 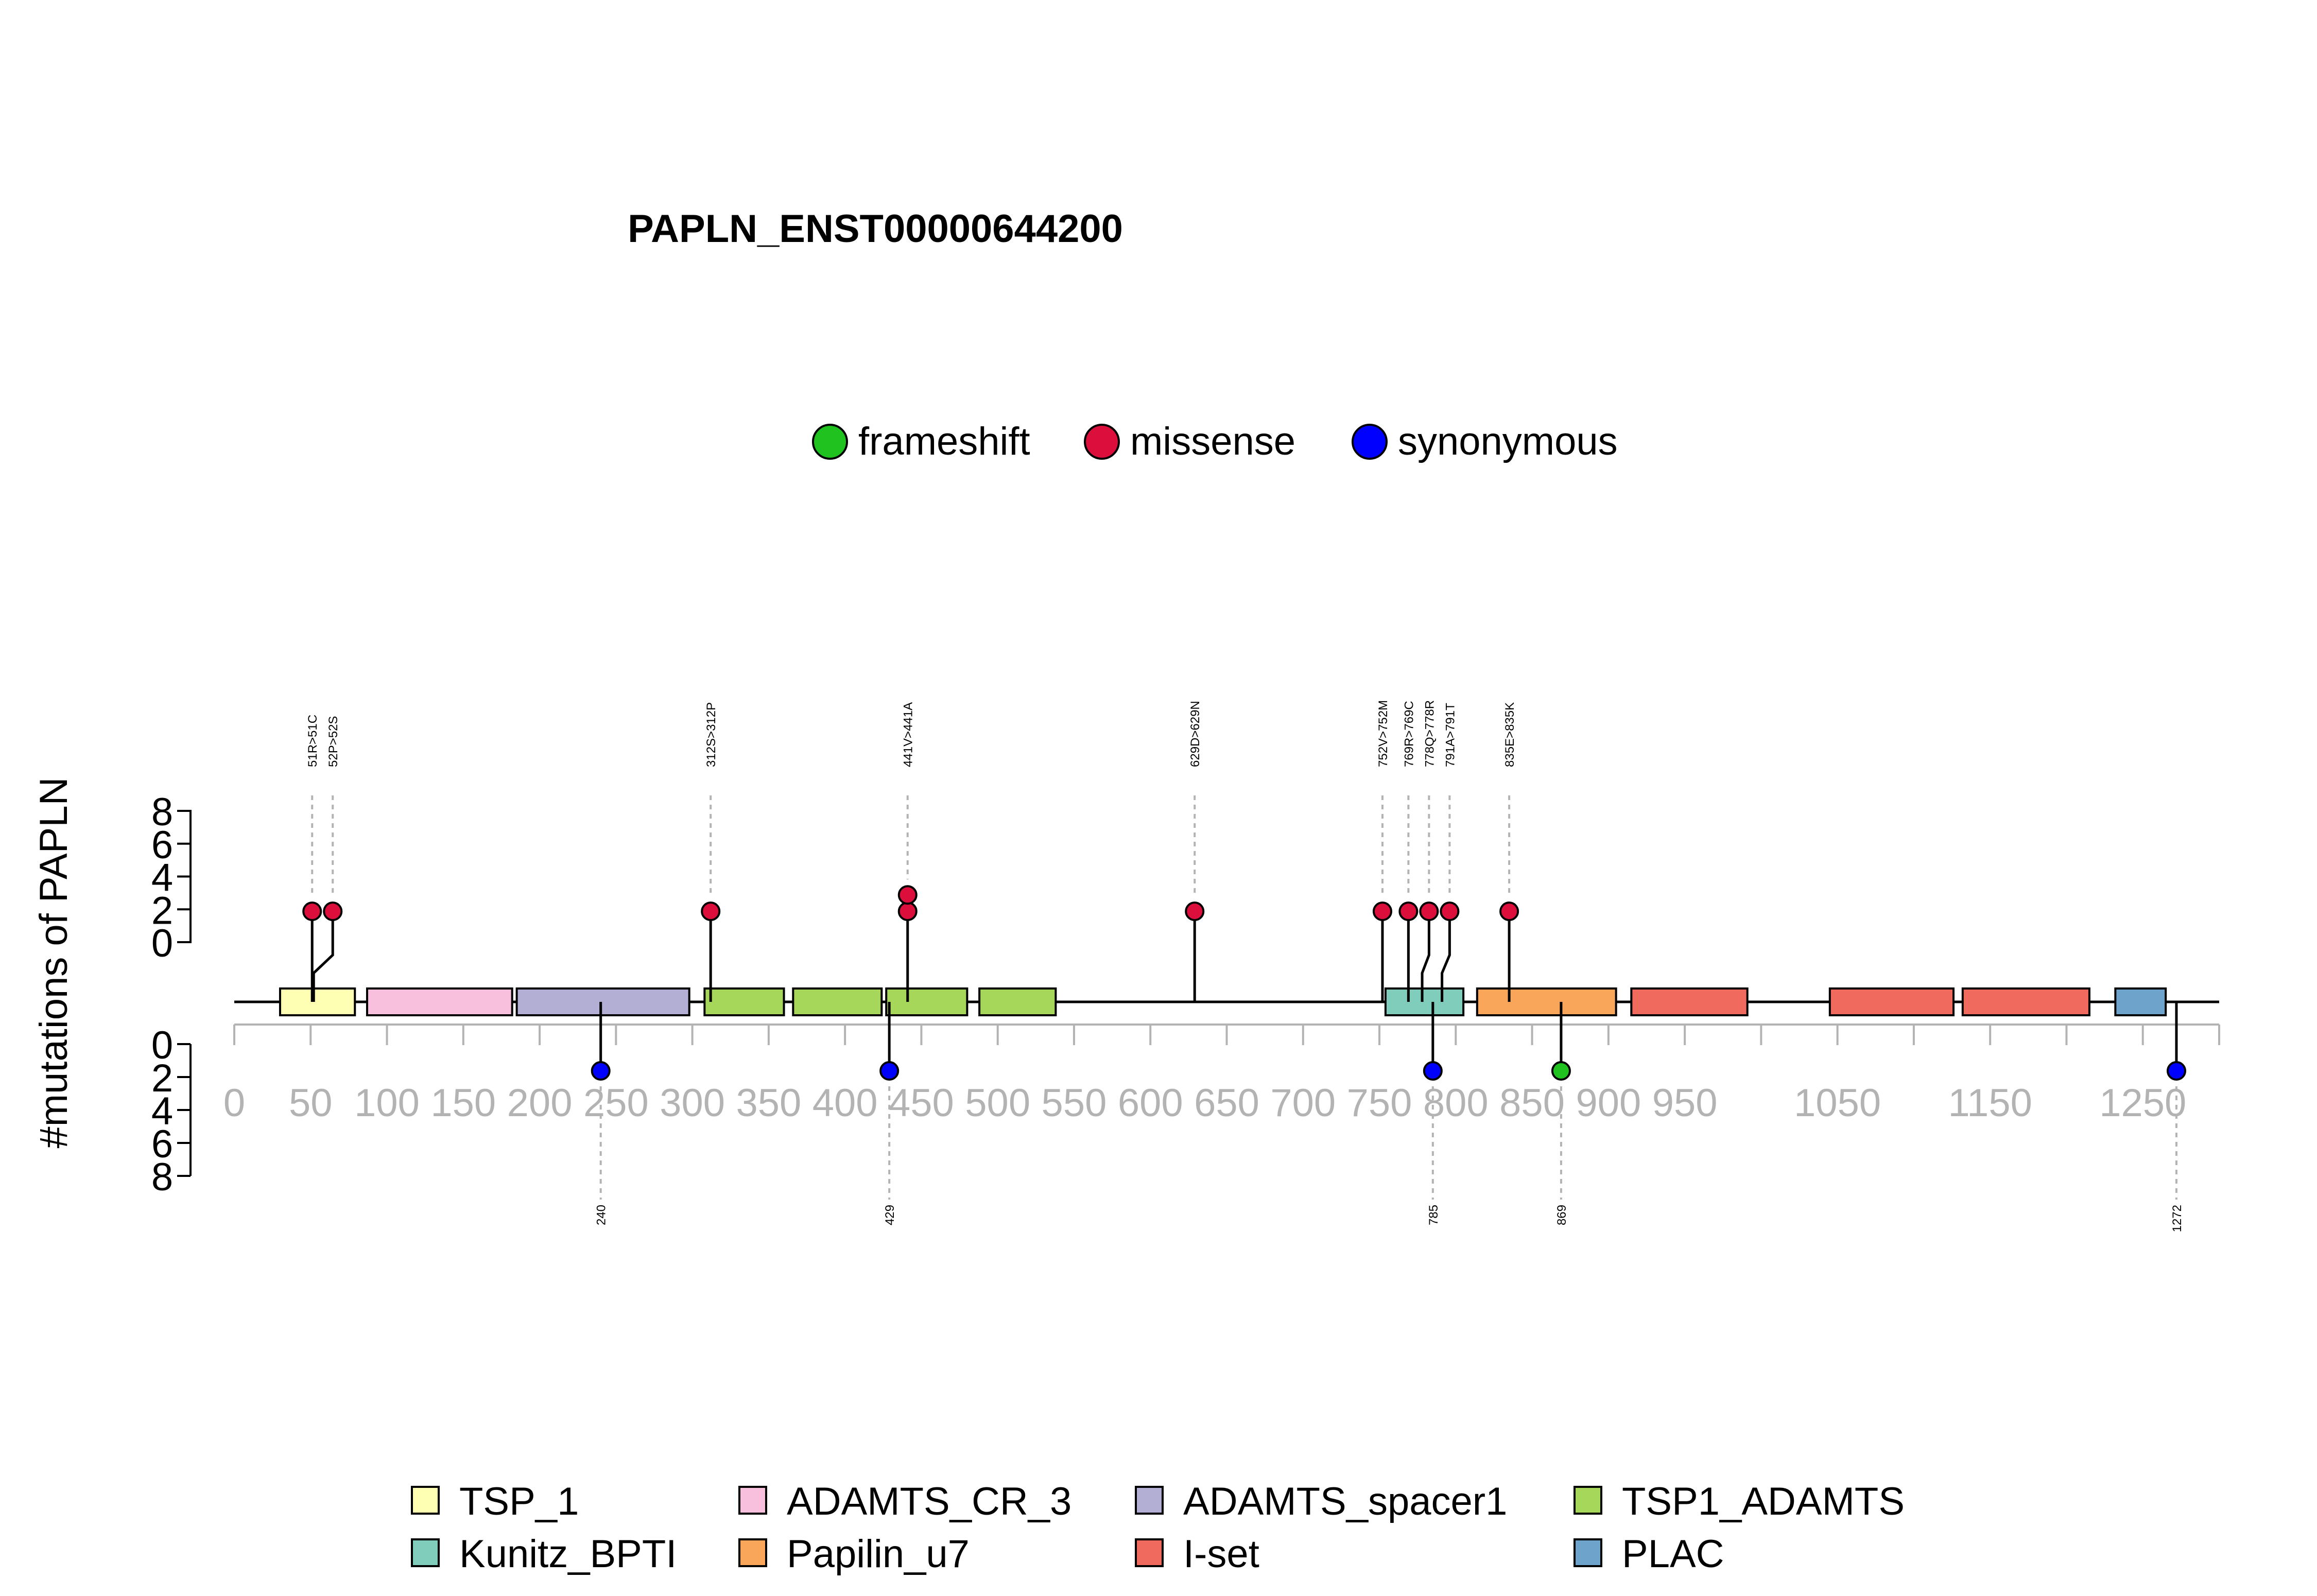 I want to click on position-tick-label: 600, so click(x=1150, y=1103).